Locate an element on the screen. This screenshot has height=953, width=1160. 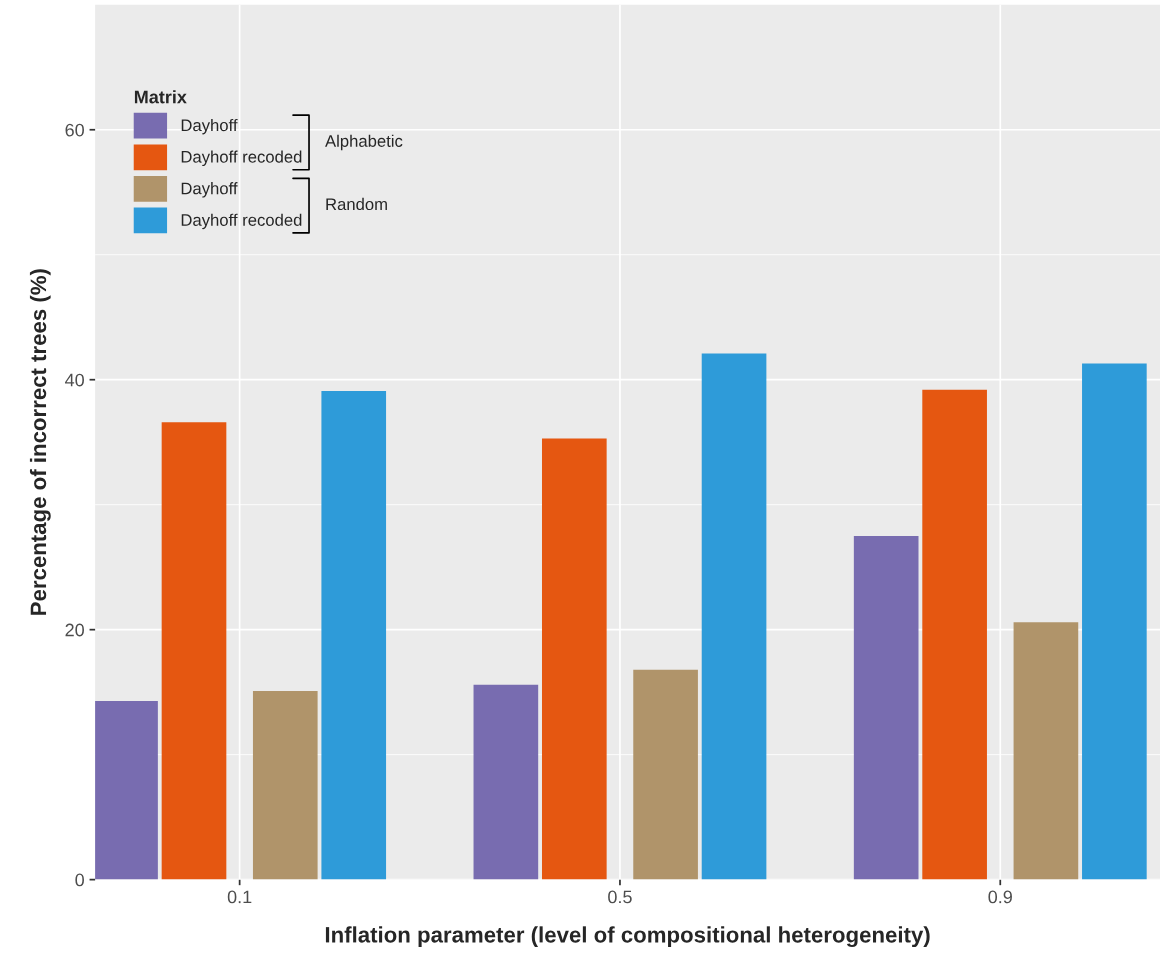
x-axis-title: Inflation parameter (level of compositional heterogeneity) is located at coordinates (627, 937).